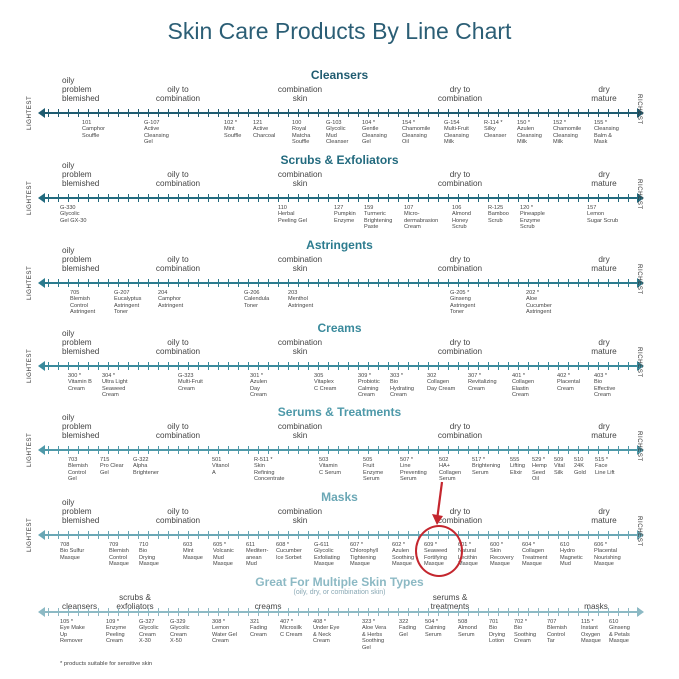 The width and height of the screenshot is (679, 679). I want to click on product-label: G-330 Glycolic Gel GX-30, so click(73, 214).